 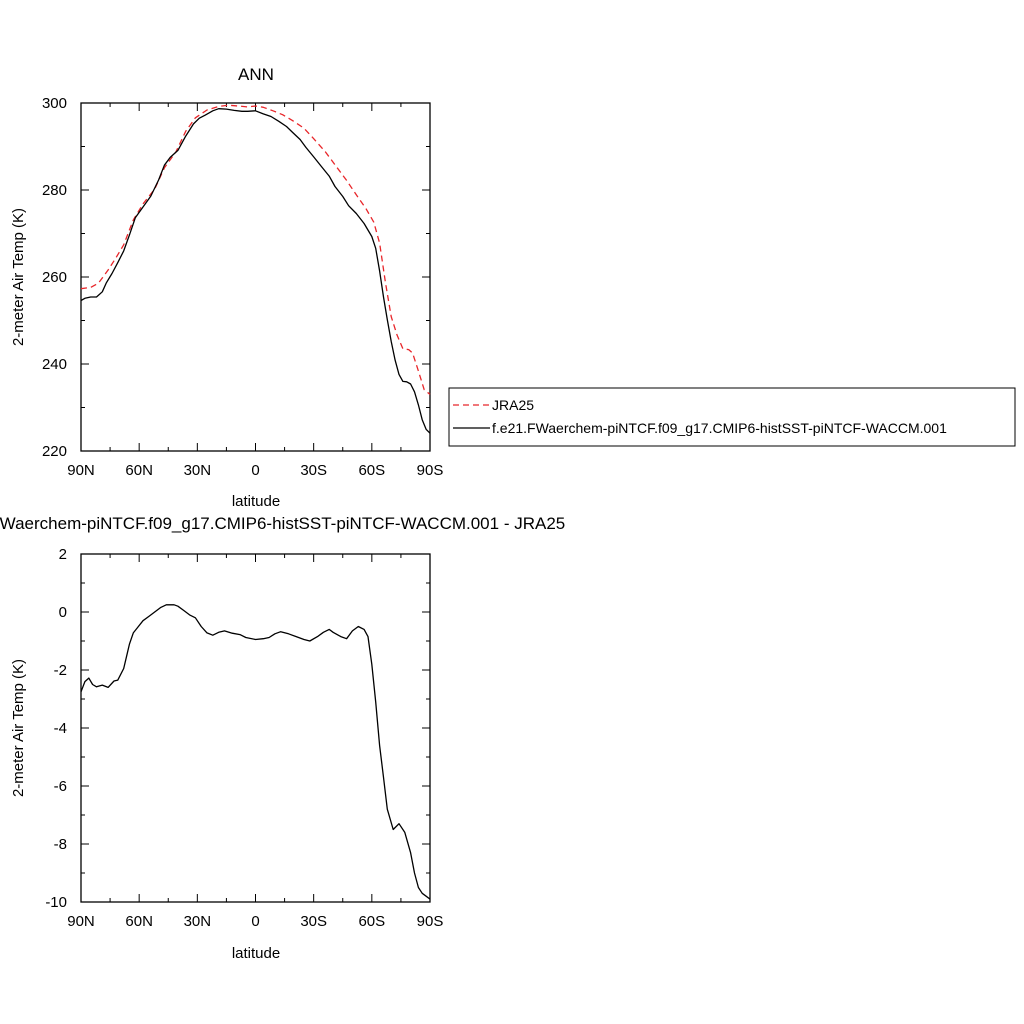 I want to click on top-panel-y-tick-label: 300, so click(x=54, y=103).